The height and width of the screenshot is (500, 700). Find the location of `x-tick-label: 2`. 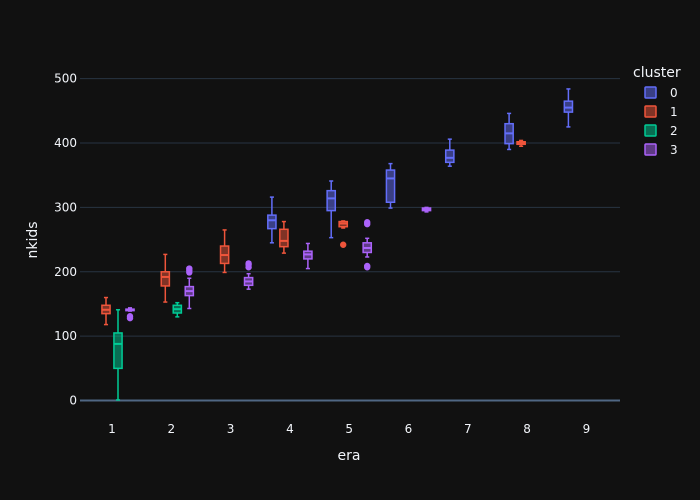

x-tick-label: 2 is located at coordinates (171, 429).